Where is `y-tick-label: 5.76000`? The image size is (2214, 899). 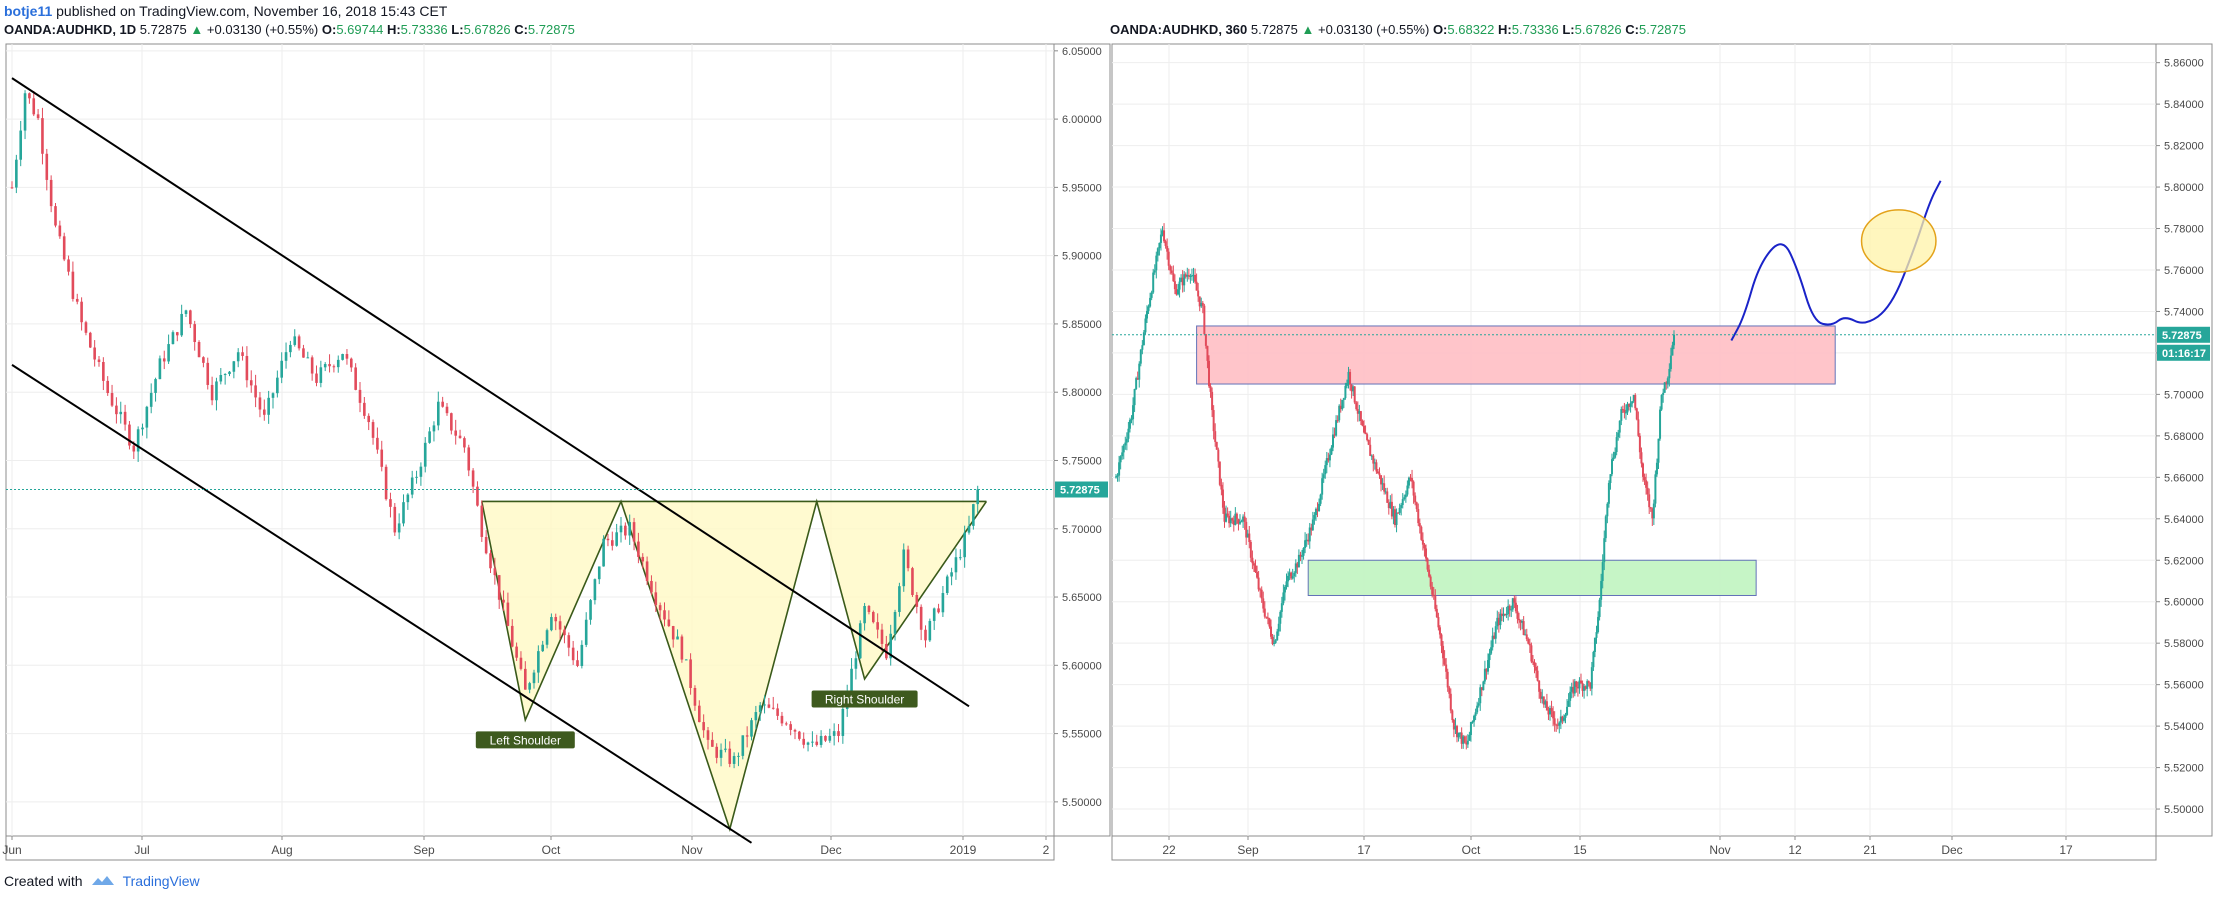 y-tick-label: 5.76000 is located at coordinates (2184, 271).